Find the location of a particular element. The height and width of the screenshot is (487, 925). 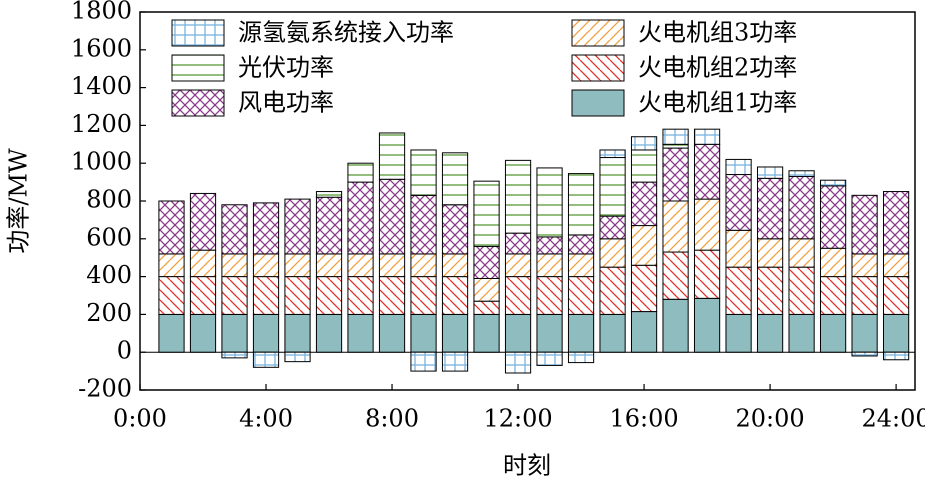

legend-label: 风电功率 is located at coordinates (286, 103).